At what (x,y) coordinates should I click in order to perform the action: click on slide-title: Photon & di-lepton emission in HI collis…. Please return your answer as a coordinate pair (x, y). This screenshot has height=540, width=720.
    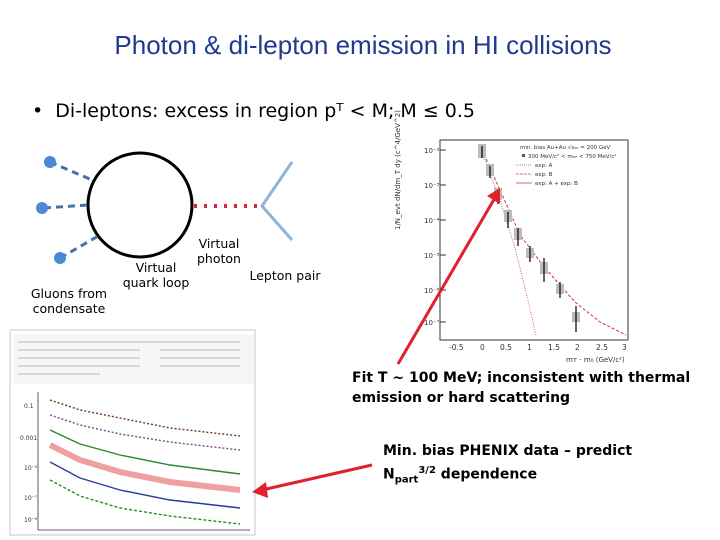
    Looking at the image, I should click on (363, 45).